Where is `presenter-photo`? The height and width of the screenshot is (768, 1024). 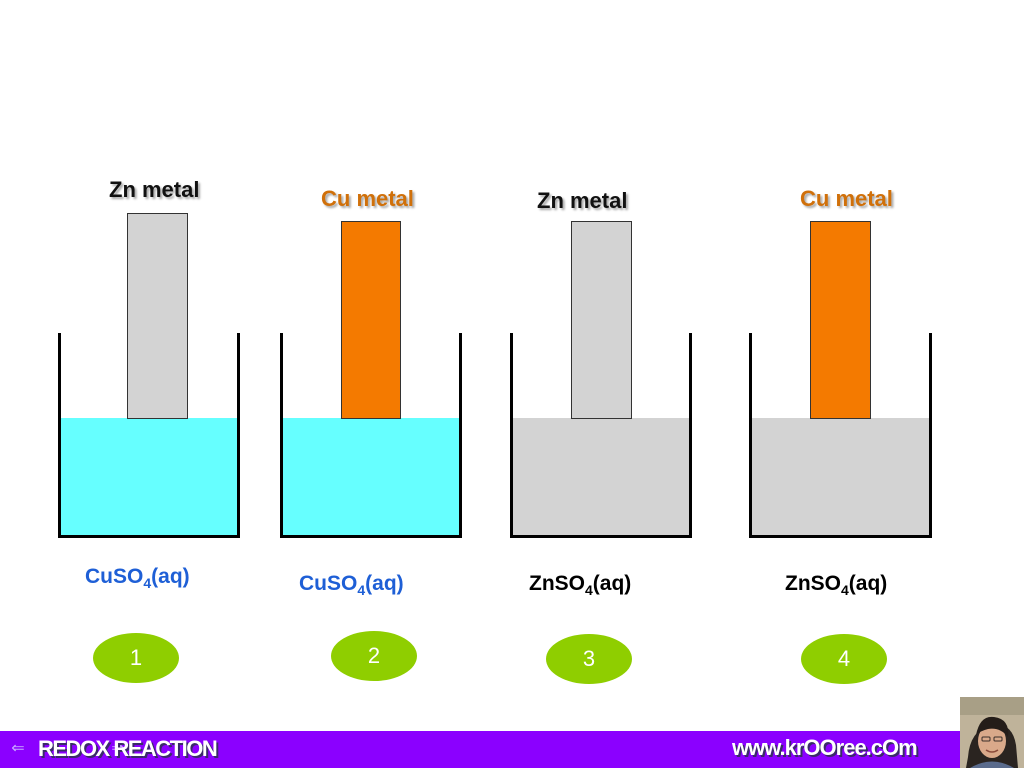 presenter-photo is located at coordinates (992, 732).